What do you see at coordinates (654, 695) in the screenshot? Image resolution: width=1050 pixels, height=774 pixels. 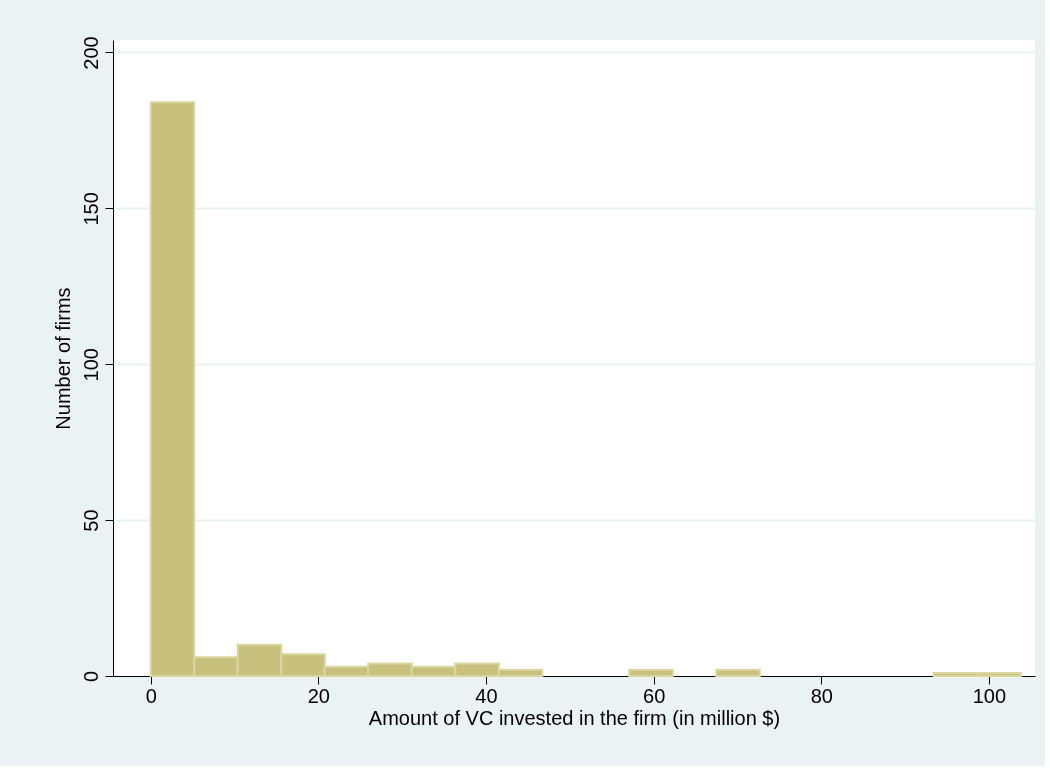 I see `x-tick-label: 60` at bounding box center [654, 695].